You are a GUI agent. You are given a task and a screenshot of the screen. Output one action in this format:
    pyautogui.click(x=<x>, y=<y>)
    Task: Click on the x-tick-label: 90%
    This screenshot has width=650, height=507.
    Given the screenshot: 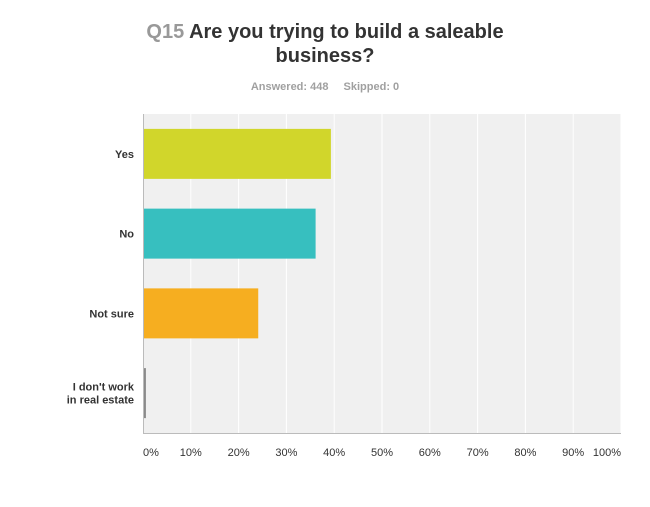 What is the action you would take?
    pyautogui.click(x=573, y=453)
    